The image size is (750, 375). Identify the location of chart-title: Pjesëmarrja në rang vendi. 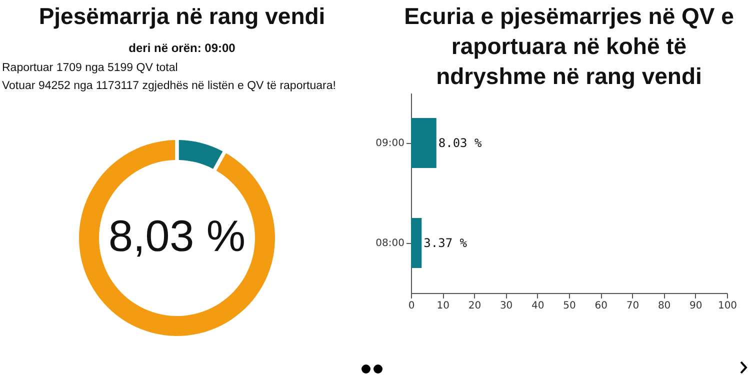
(182, 16).